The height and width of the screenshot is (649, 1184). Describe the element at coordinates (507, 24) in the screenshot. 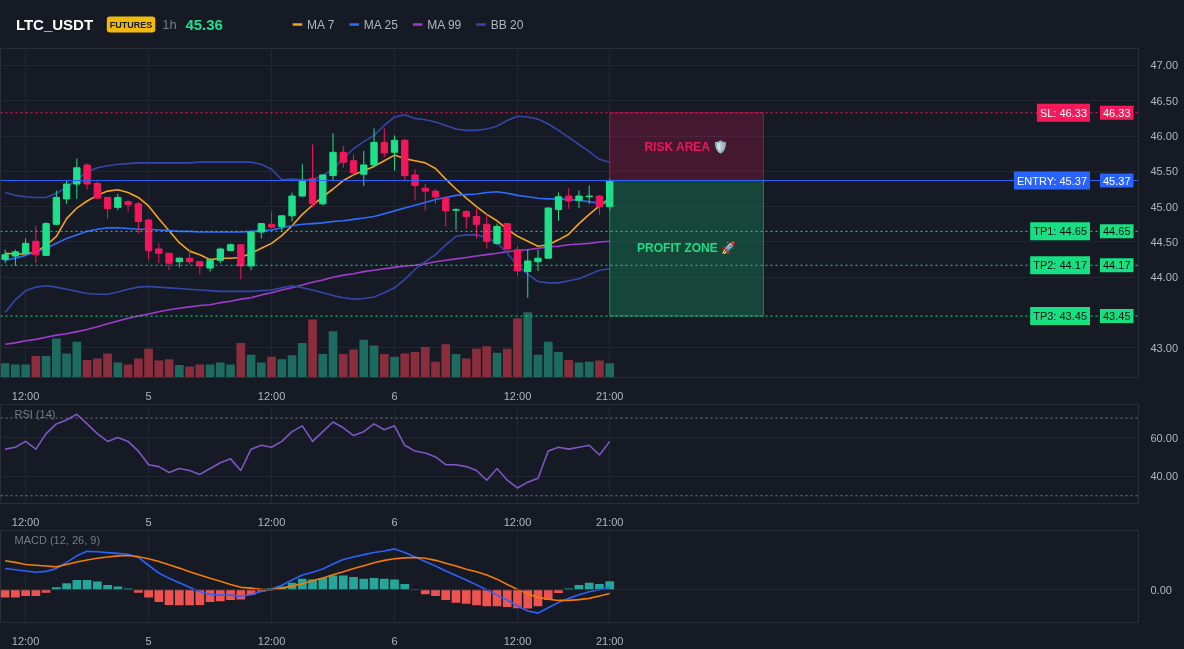

I see `legend-label: BB 20` at that location.